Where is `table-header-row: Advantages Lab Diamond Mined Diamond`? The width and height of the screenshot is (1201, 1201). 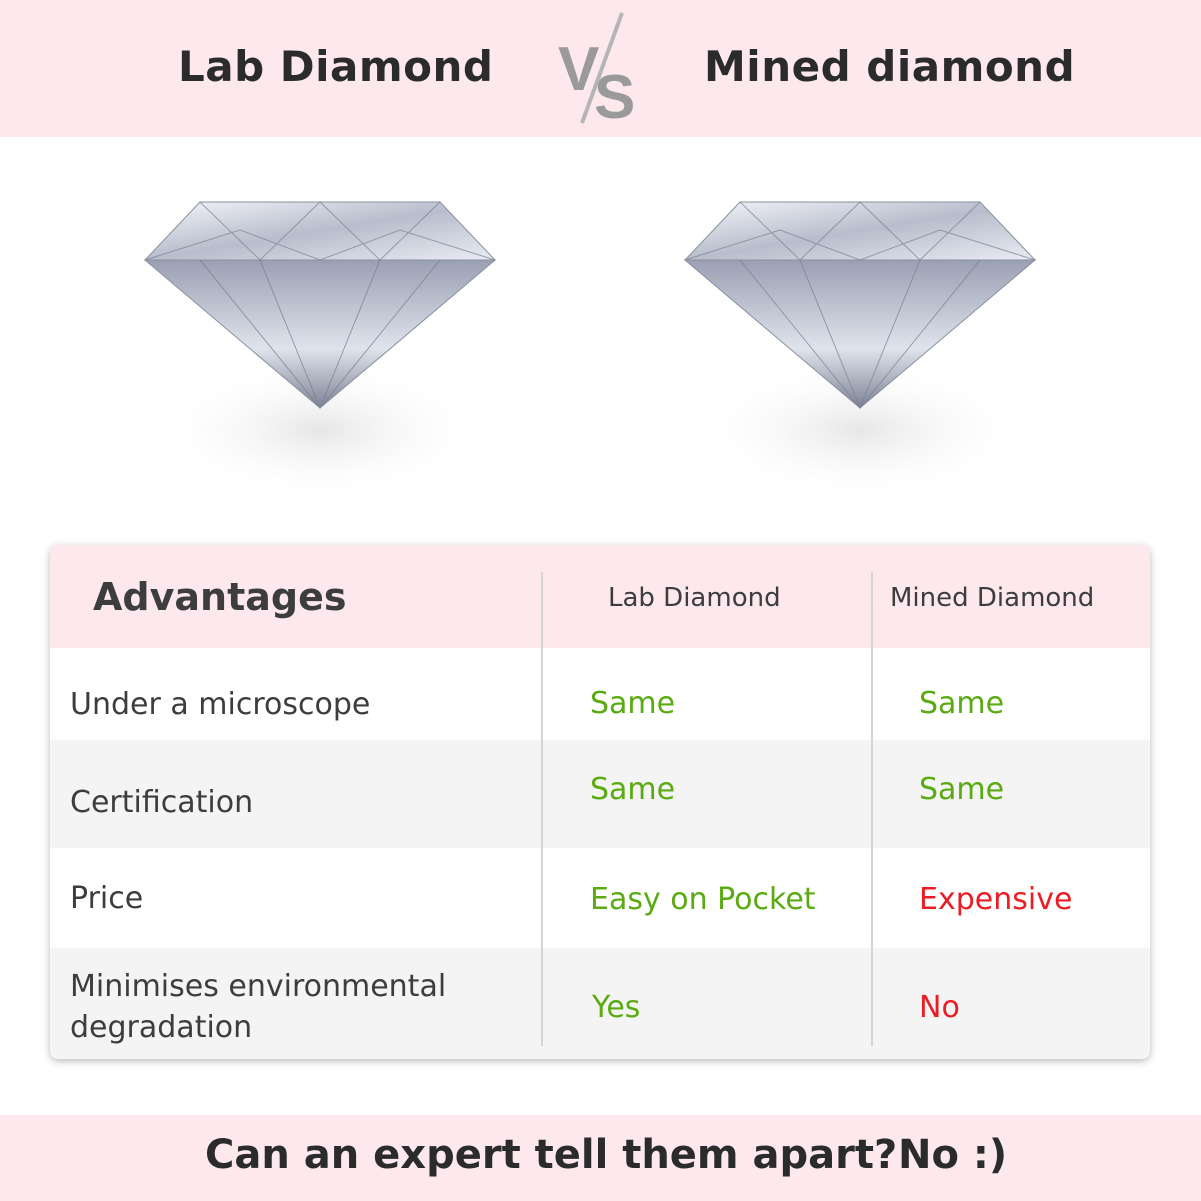 table-header-row: Advantages Lab Diamond Mined Diamond is located at coordinates (600, 596).